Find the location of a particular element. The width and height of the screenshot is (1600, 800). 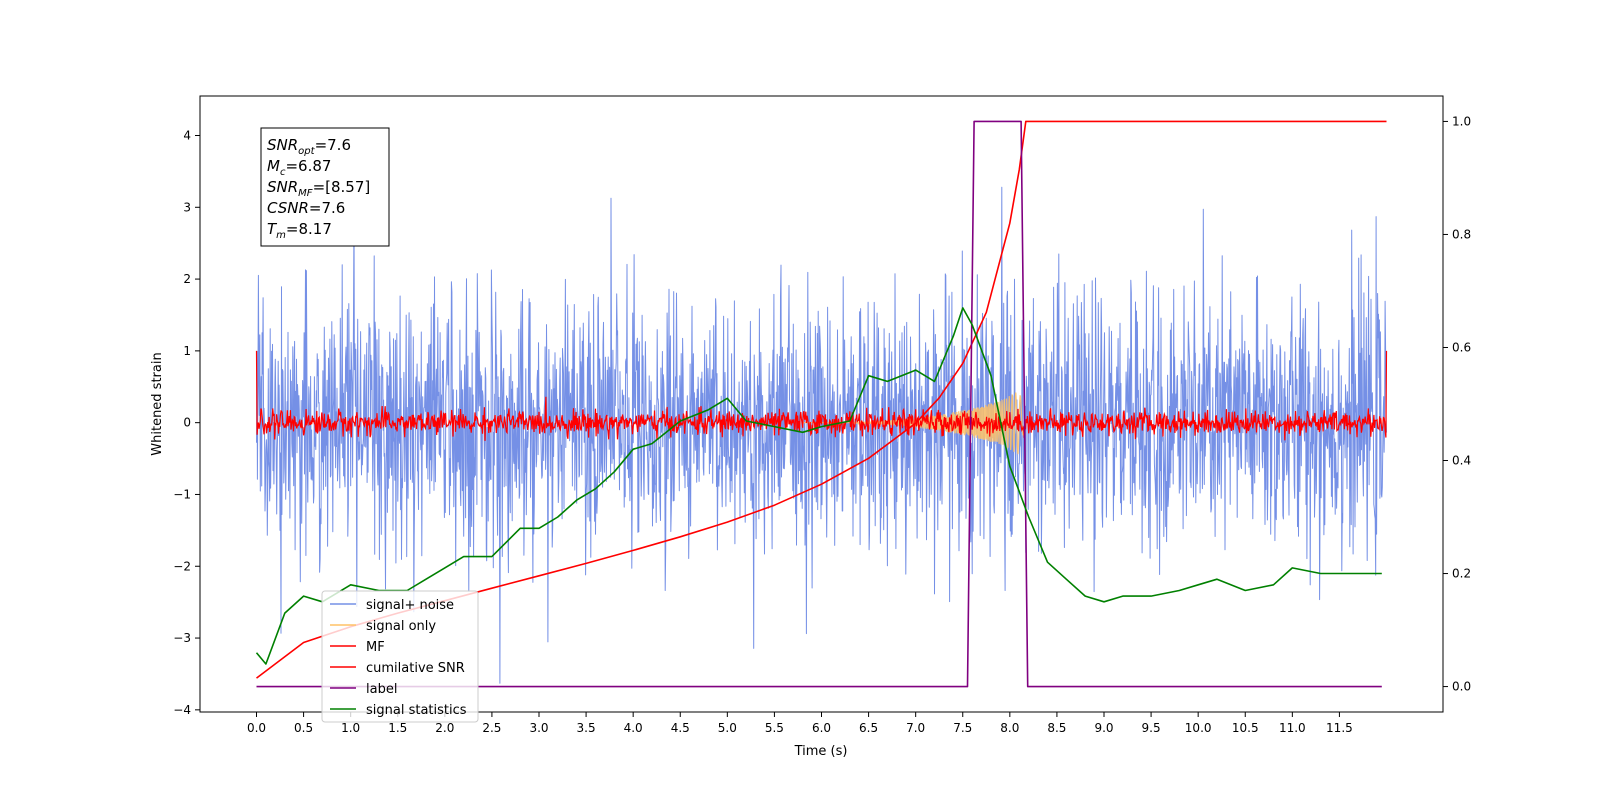

y-right-tick-label: 0.0 is located at coordinates (1461, 687).